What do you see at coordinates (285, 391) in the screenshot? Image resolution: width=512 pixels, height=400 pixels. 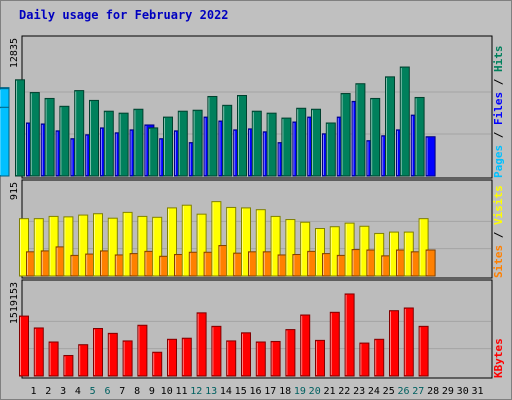 I see `x-tick-label: 18` at bounding box center [285, 391].